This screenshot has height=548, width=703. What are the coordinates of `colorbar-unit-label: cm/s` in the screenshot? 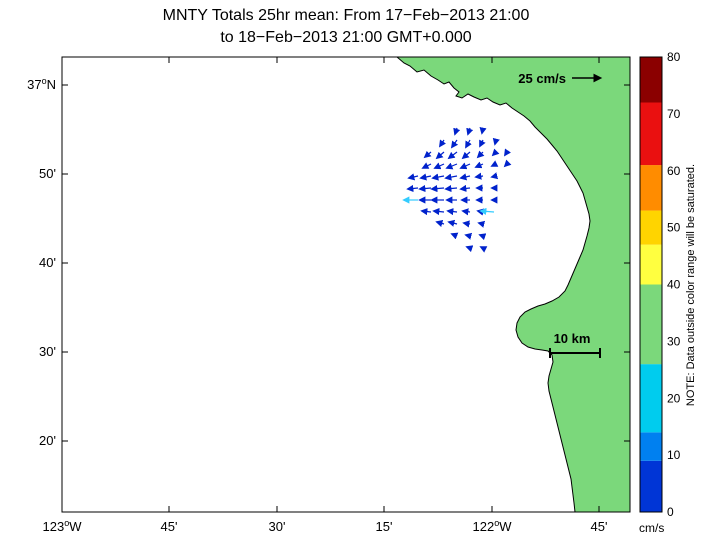 It's located at (651, 528).